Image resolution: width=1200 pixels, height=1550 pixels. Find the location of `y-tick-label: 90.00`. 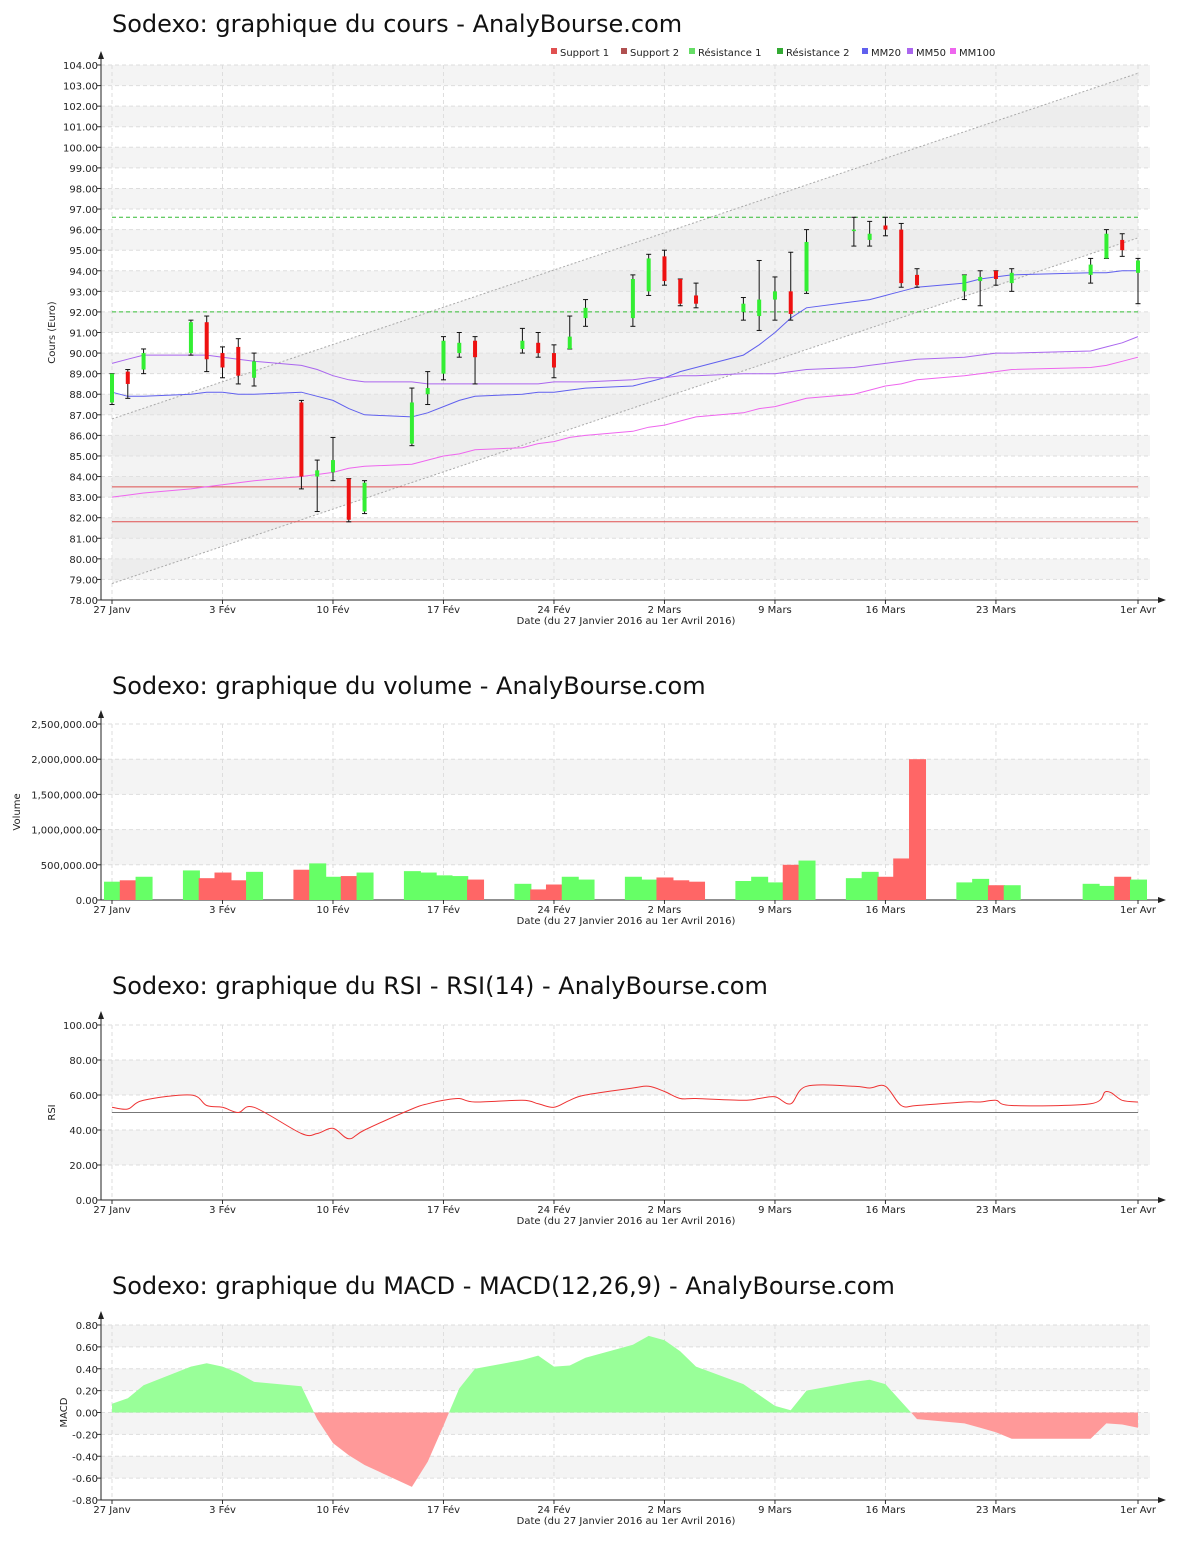

y-tick-label: 90.00 is located at coordinates (83, 354).